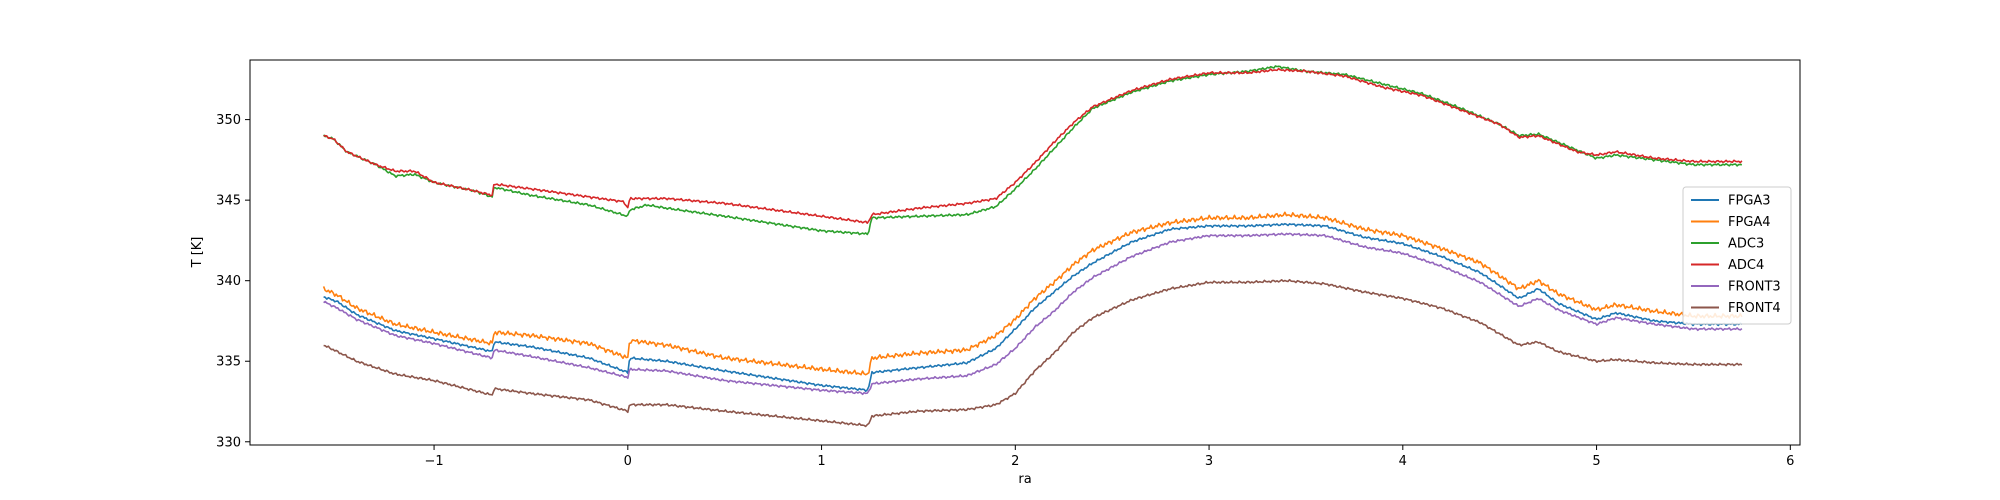  What do you see at coordinates (228, 281) in the screenshot?
I see `y-tick-label: 340` at bounding box center [228, 281].